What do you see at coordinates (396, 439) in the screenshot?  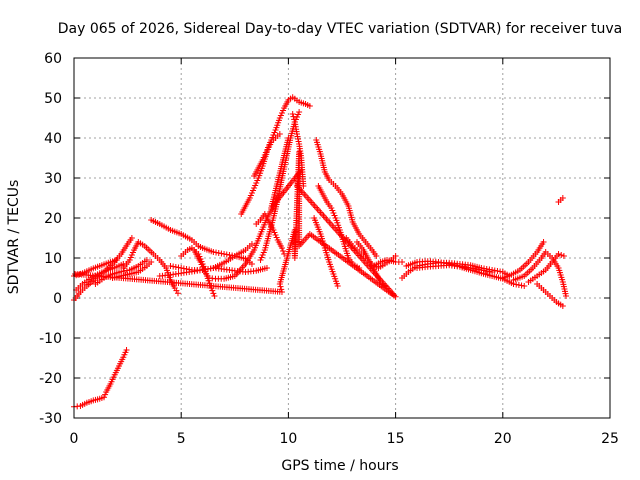 I see `x-tick-label: 15` at bounding box center [396, 439].